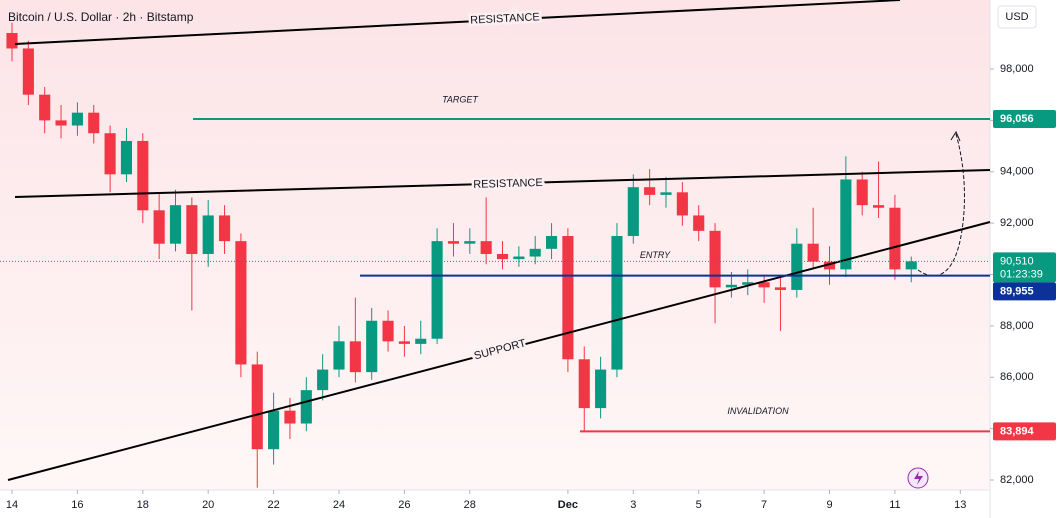  Describe the element at coordinates (1017, 223) in the screenshot. I see `y-tick-label: 92,000` at that location.